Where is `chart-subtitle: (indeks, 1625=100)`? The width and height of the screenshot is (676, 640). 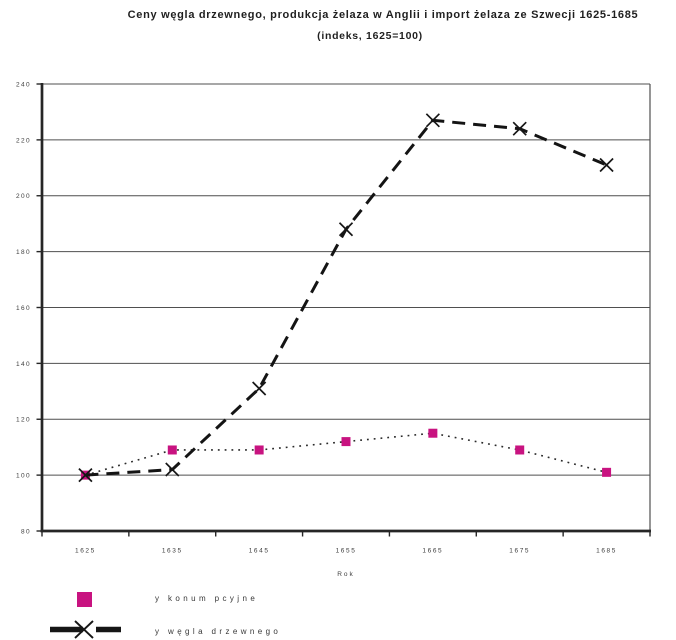
chart-subtitle: (indeks, 1625=100) is located at coordinates (370, 36).